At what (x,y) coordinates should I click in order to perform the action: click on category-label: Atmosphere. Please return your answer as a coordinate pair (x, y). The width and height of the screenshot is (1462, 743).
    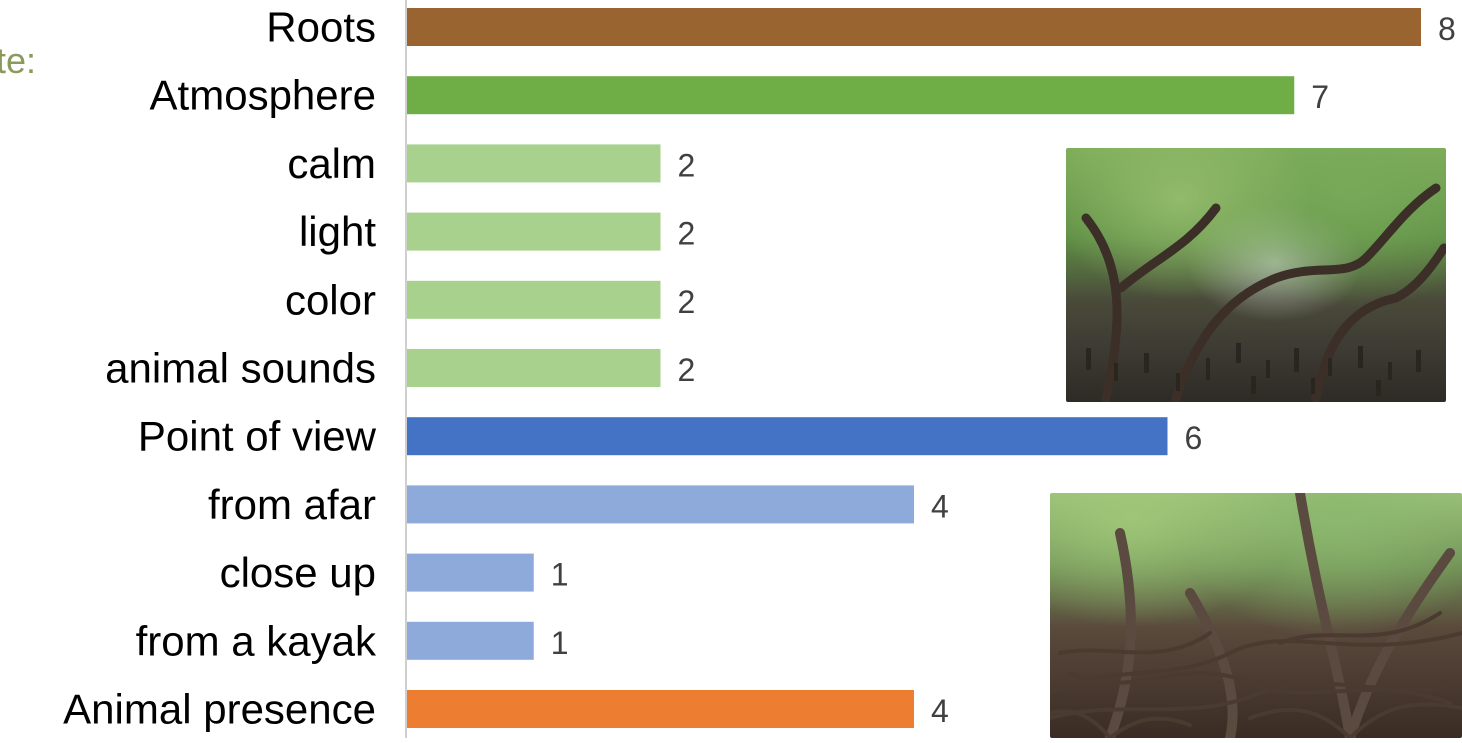
    Looking at the image, I should click on (263, 95).